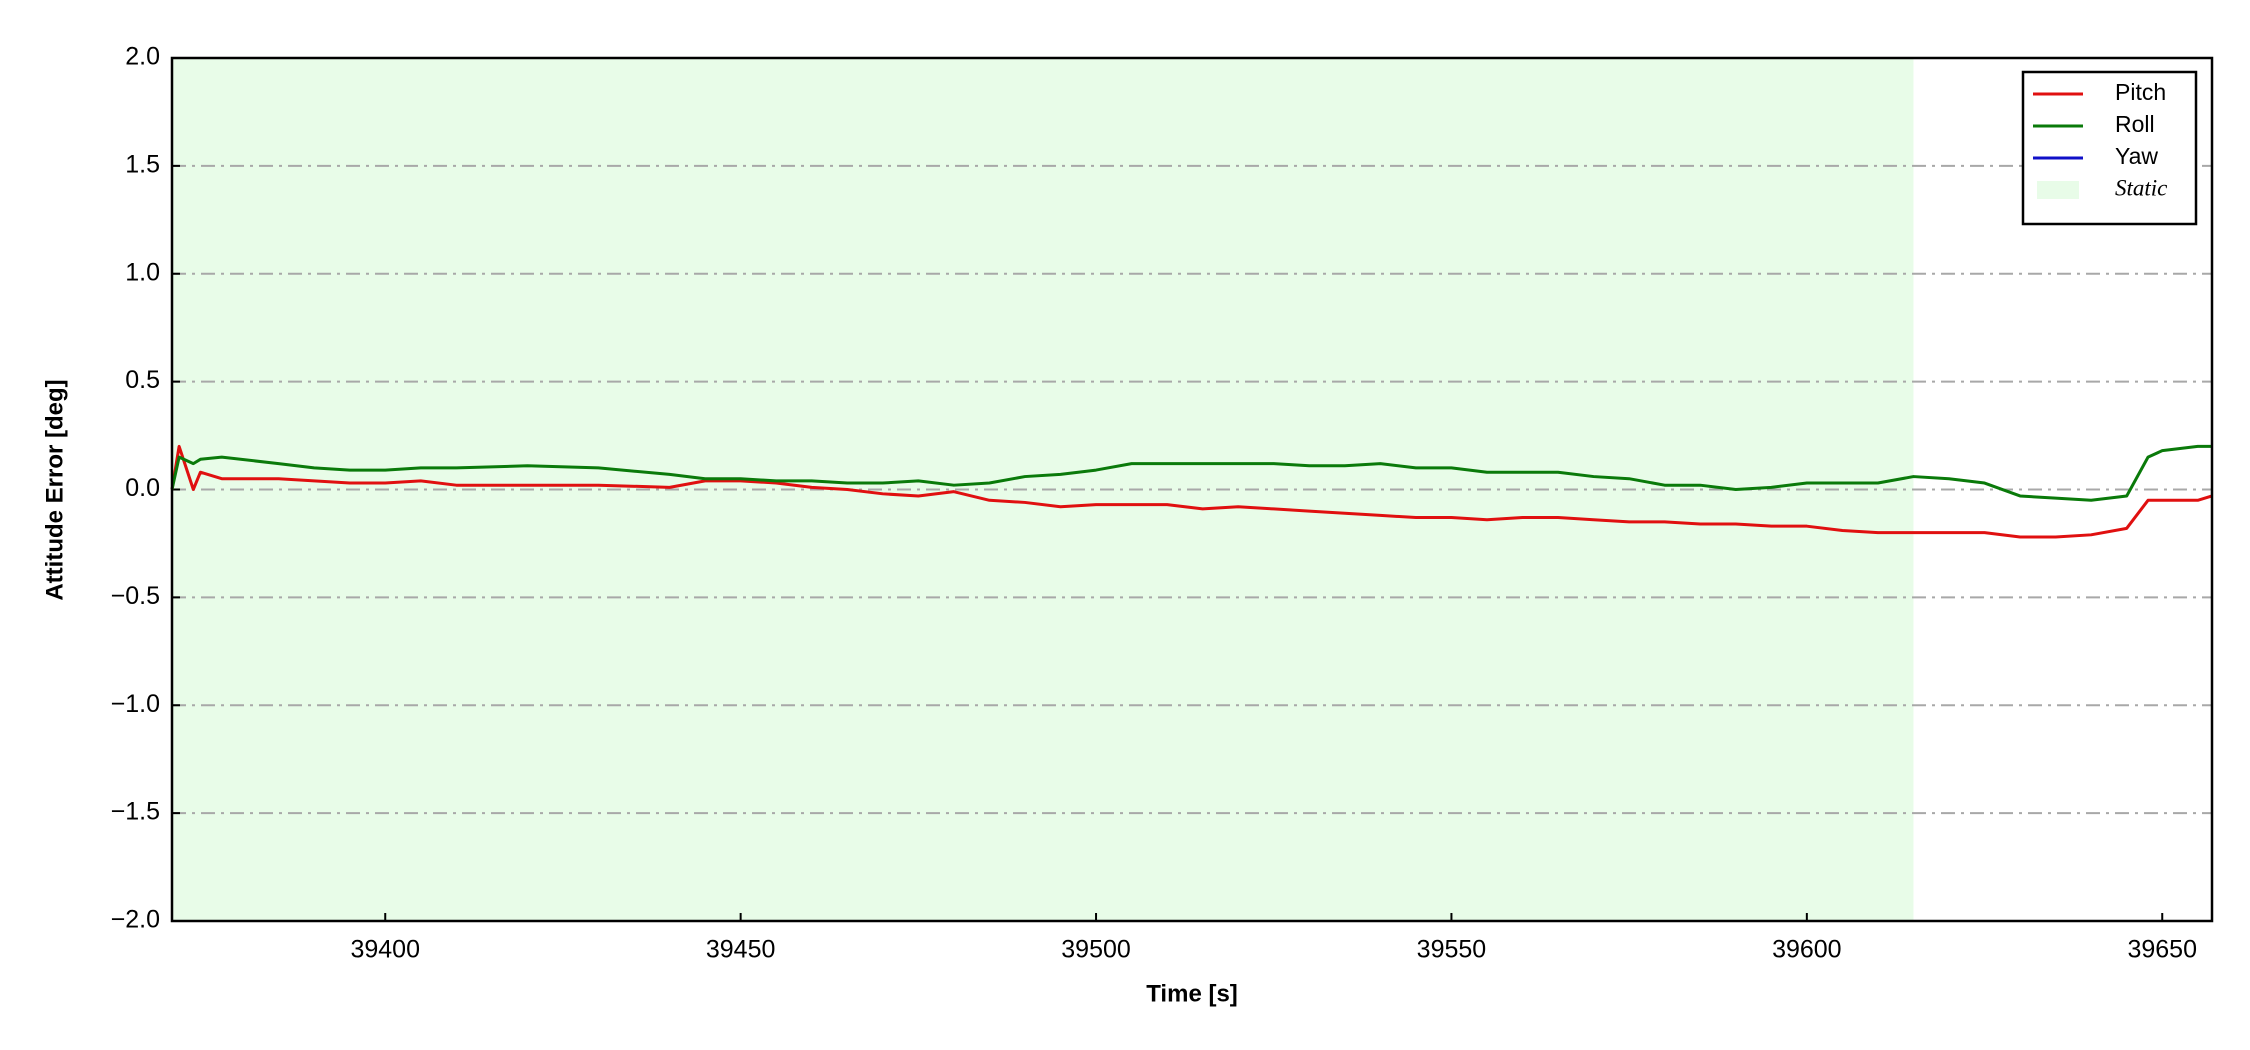  I want to click on x-tick-label: 39400, so click(385, 950).